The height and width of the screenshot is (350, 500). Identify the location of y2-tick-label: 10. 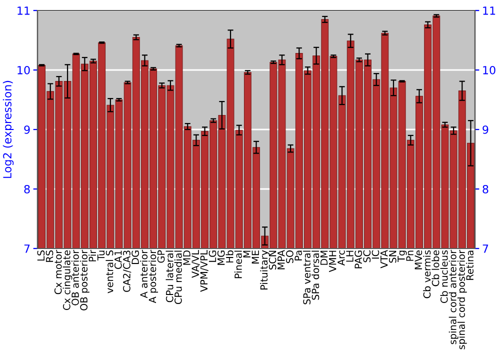
(489, 70).